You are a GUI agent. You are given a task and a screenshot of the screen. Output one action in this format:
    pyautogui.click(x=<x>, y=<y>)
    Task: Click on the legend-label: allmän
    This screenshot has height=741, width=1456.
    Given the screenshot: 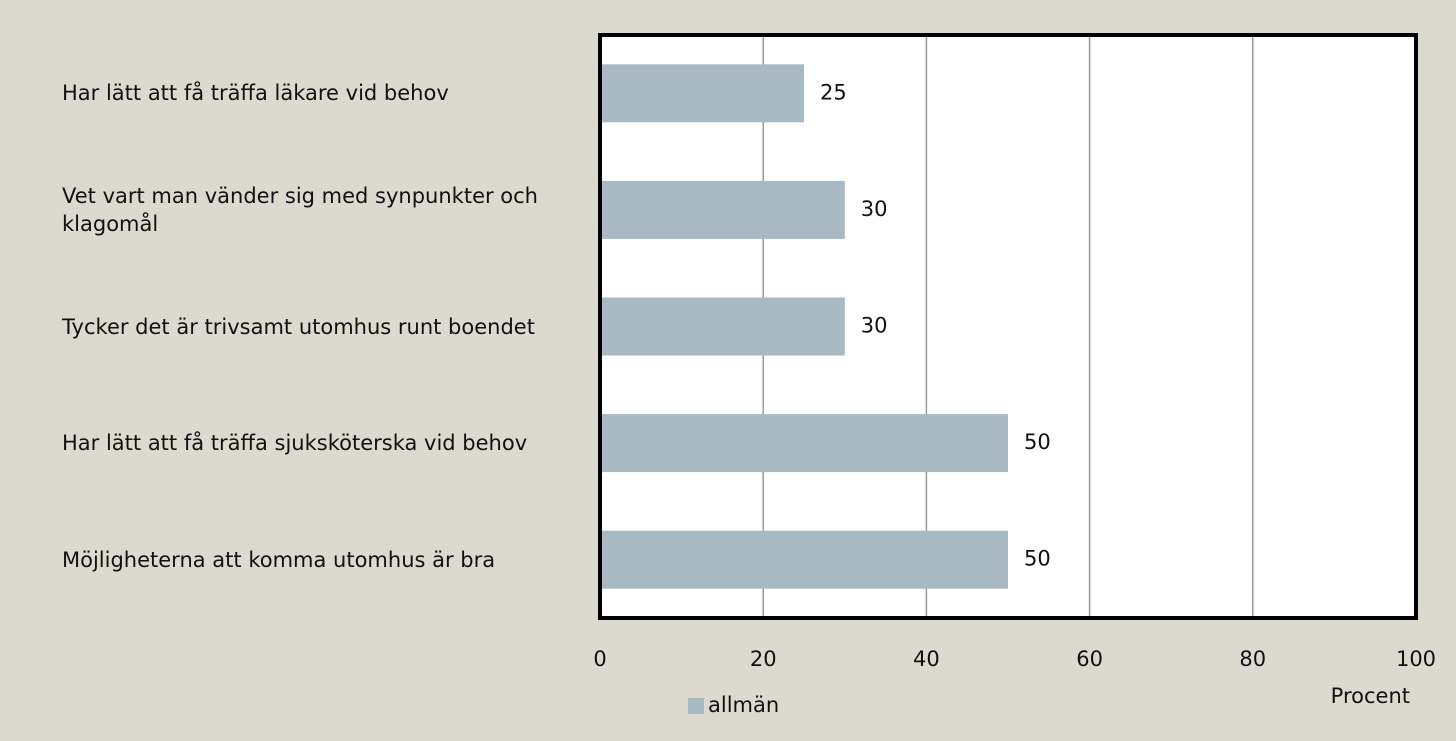 What is the action you would take?
    pyautogui.click(x=743, y=705)
    